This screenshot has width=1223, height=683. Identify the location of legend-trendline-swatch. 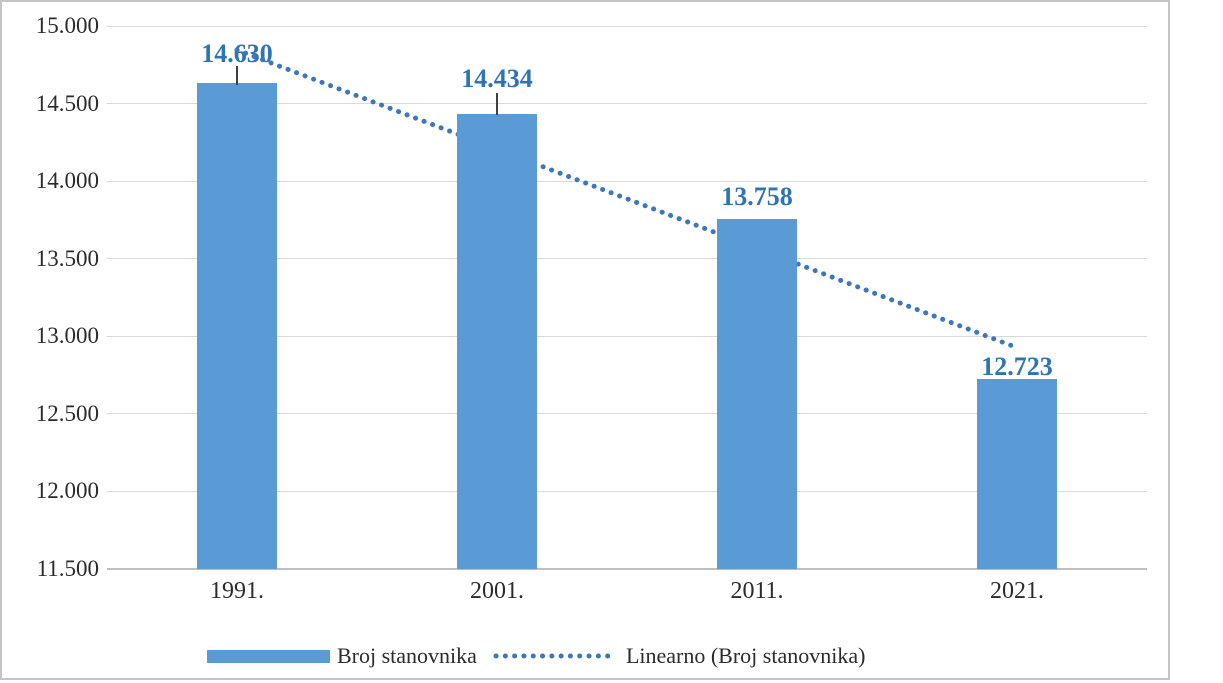
(554, 656).